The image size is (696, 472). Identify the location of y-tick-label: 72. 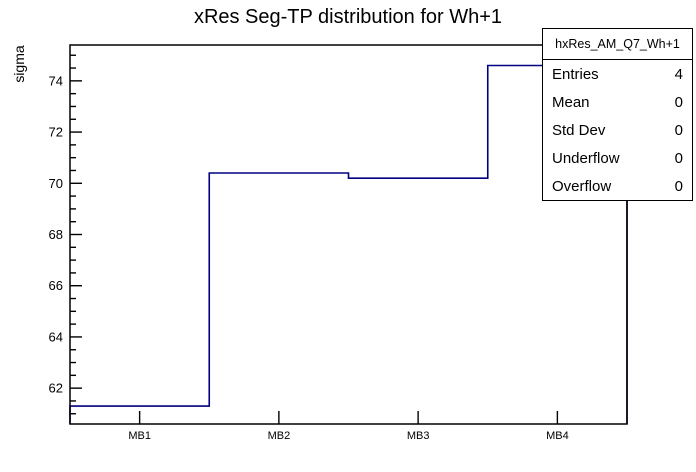
(56, 132).